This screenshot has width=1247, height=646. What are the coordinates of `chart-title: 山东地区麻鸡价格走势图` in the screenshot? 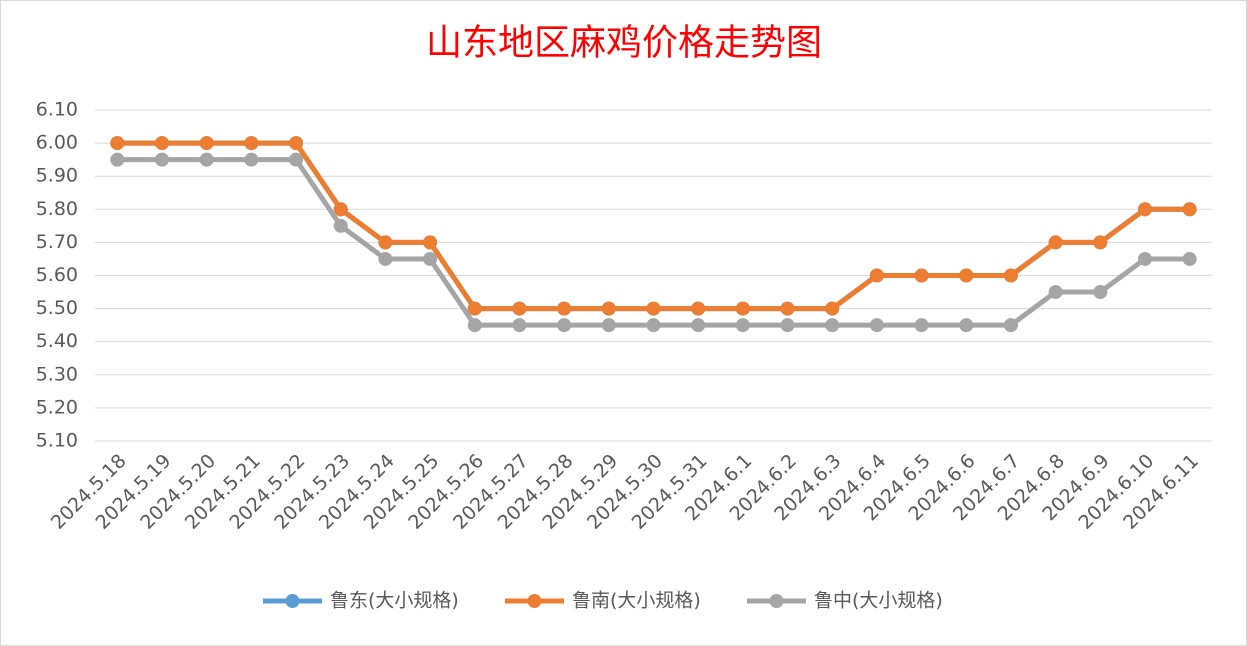 It's located at (624, 42).